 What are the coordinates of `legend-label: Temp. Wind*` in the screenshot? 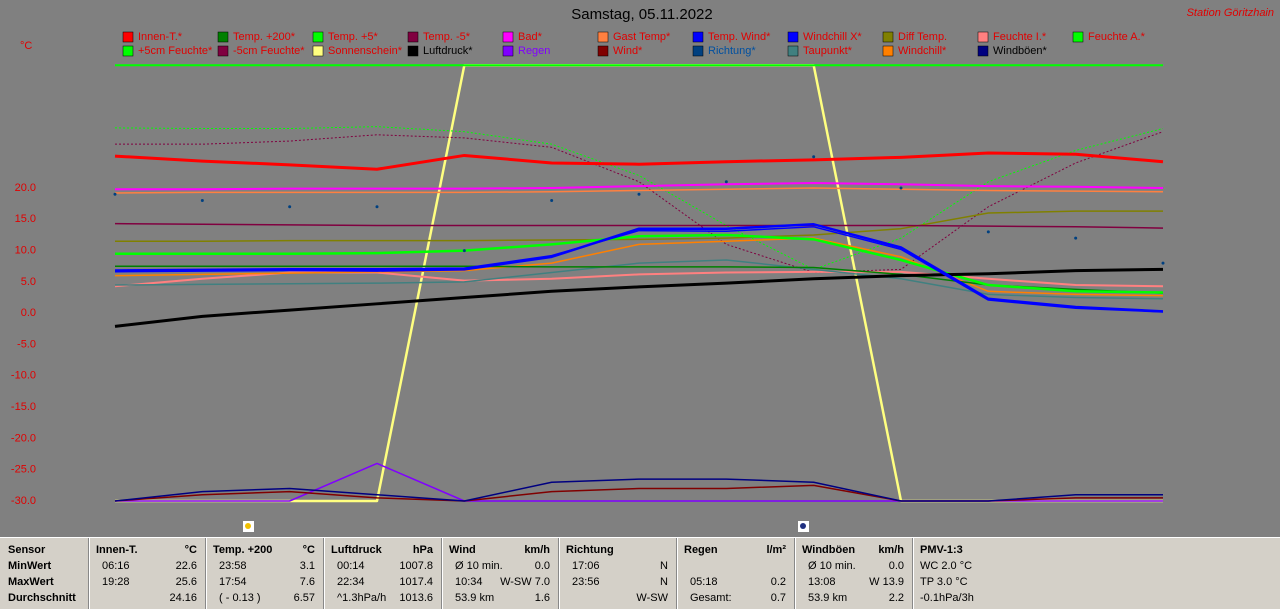 It's located at (739, 37).